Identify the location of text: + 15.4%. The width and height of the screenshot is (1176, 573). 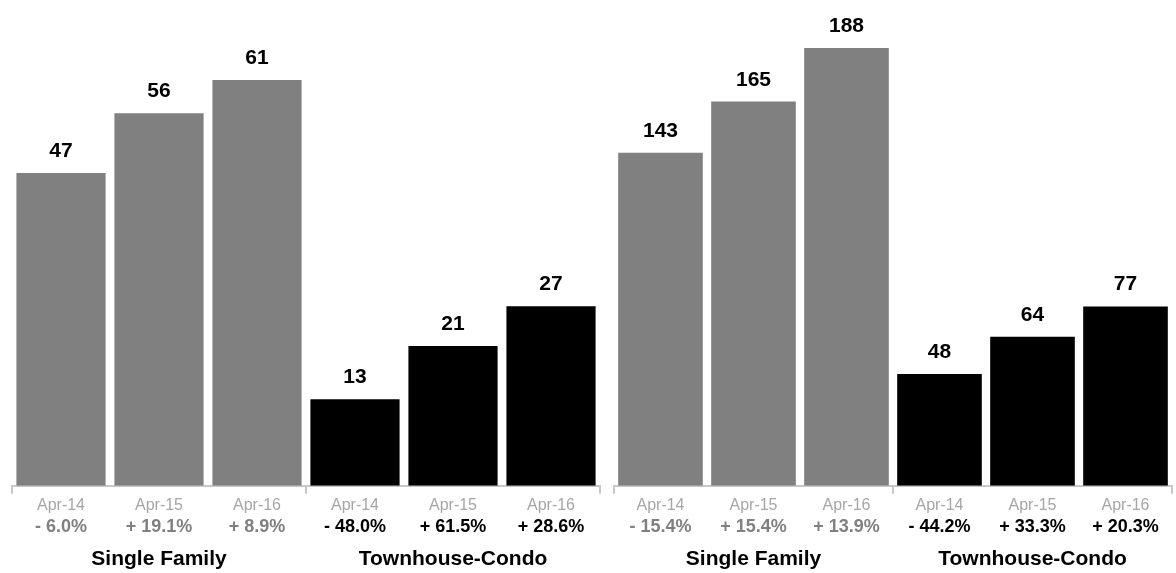
(753, 525).